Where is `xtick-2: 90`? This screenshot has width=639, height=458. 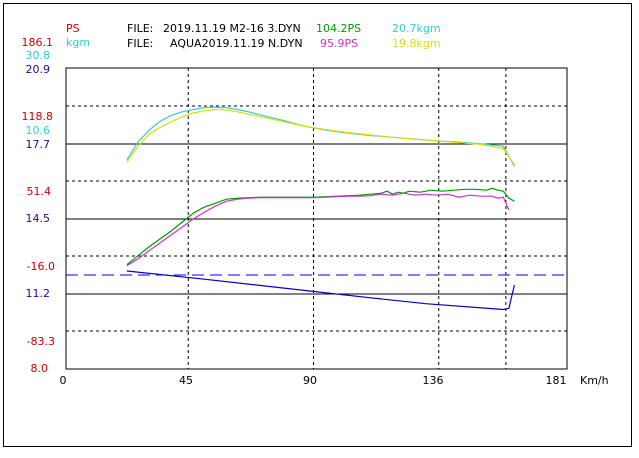 xtick-2: 90 is located at coordinates (310, 380).